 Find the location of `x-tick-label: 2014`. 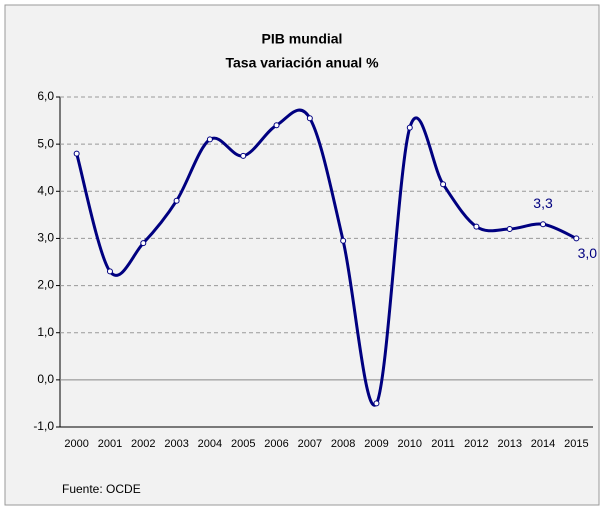

x-tick-label: 2014 is located at coordinates (543, 444).